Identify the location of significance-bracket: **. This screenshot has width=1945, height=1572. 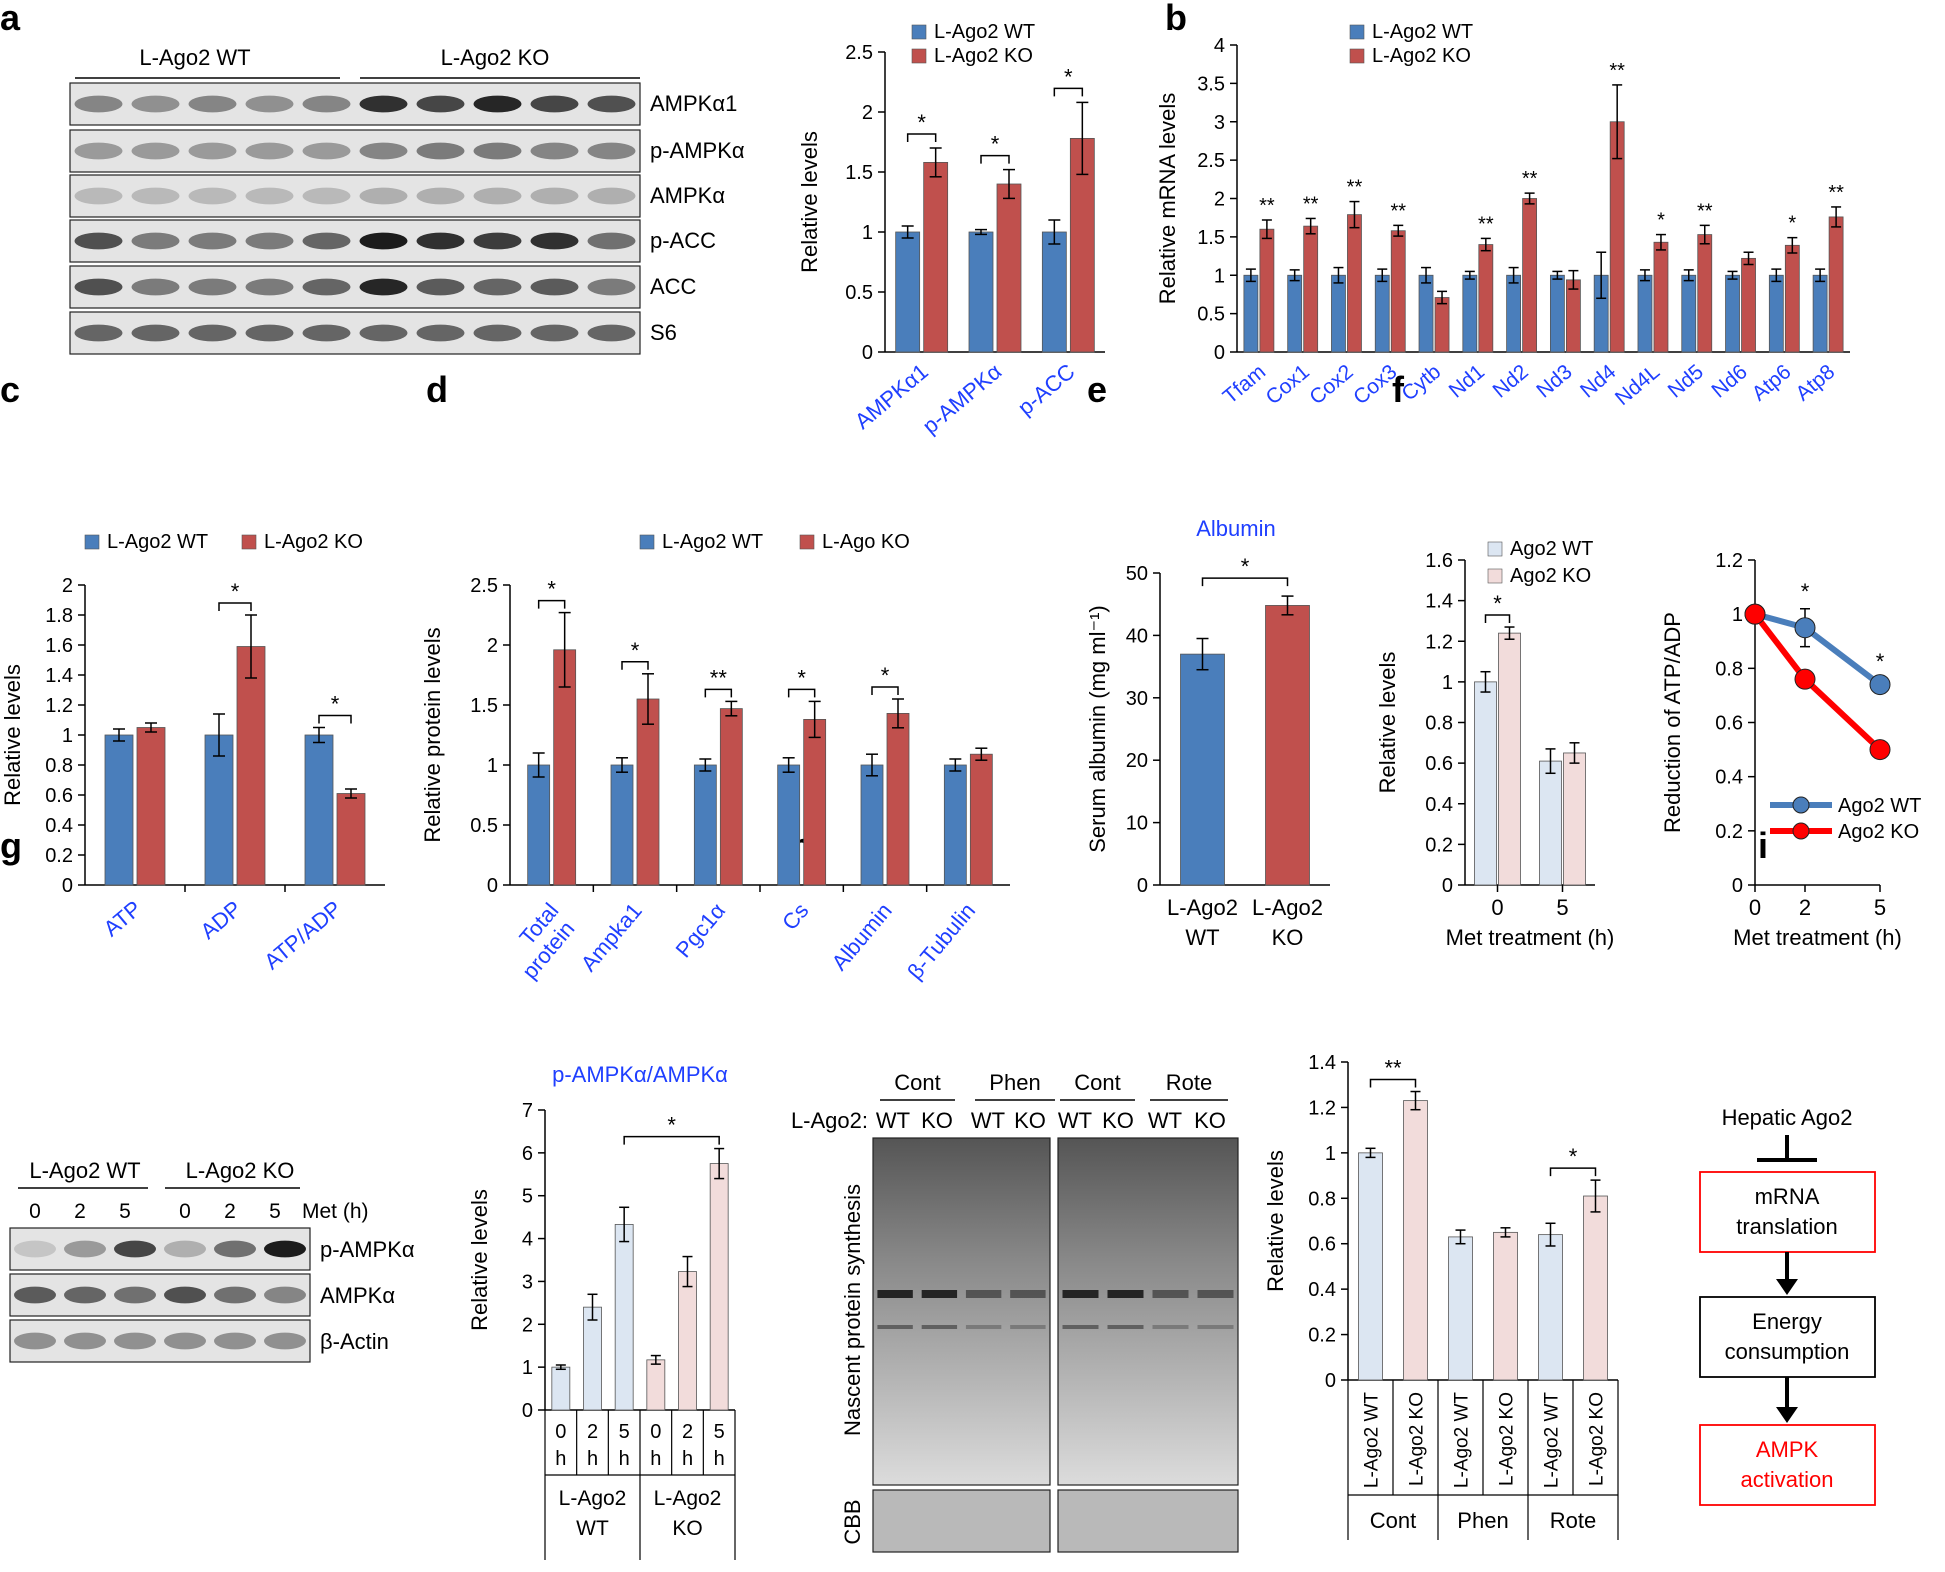
(718, 681).